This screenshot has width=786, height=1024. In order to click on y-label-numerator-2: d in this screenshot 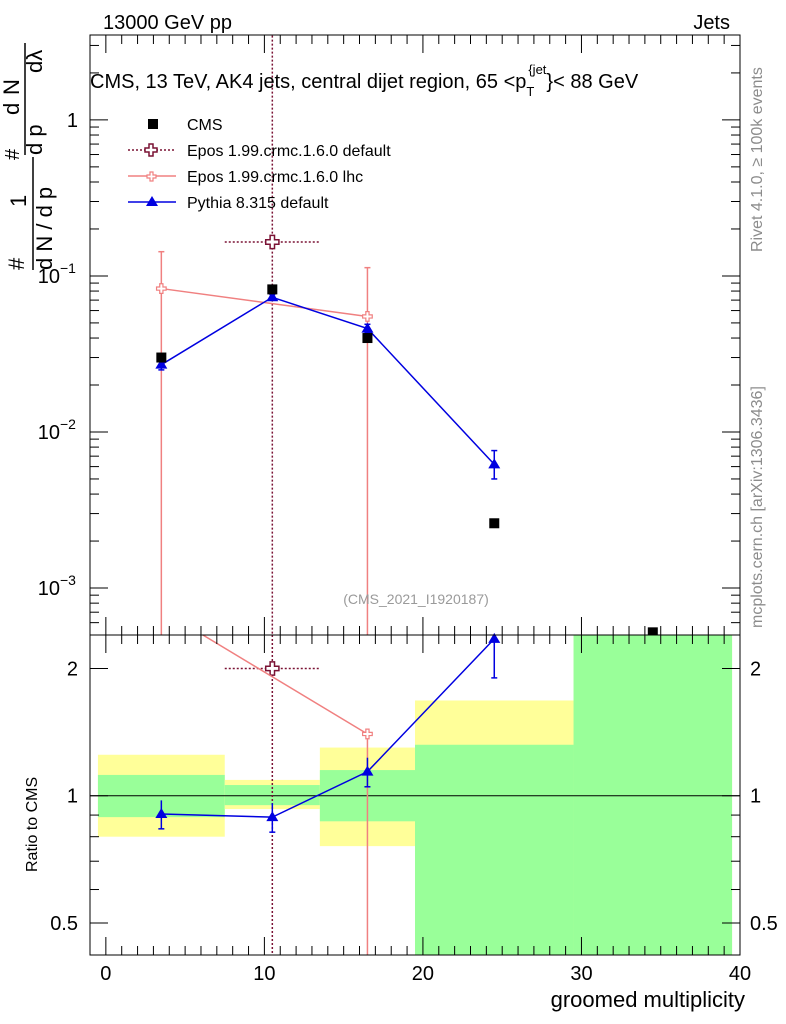, I will do `click(12, 109)`.